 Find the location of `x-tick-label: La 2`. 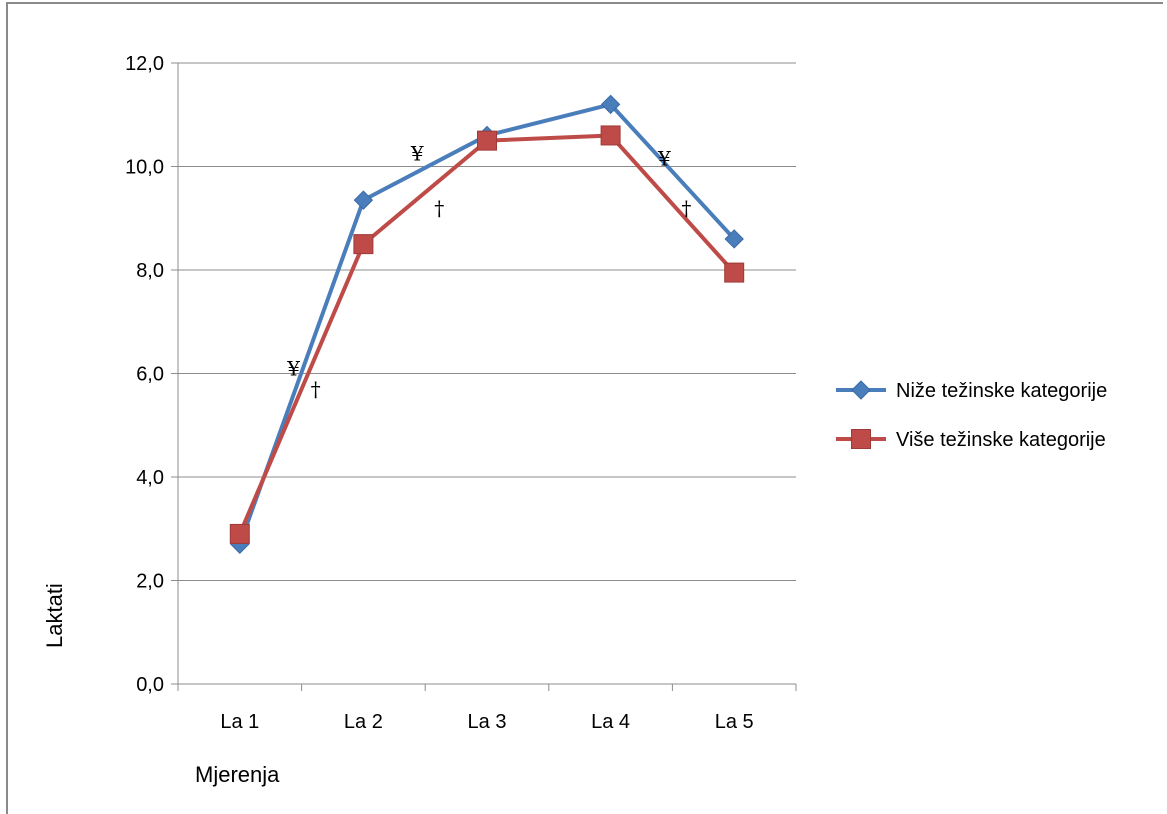

x-tick-label: La 2 is located at coordinates (363, 722).